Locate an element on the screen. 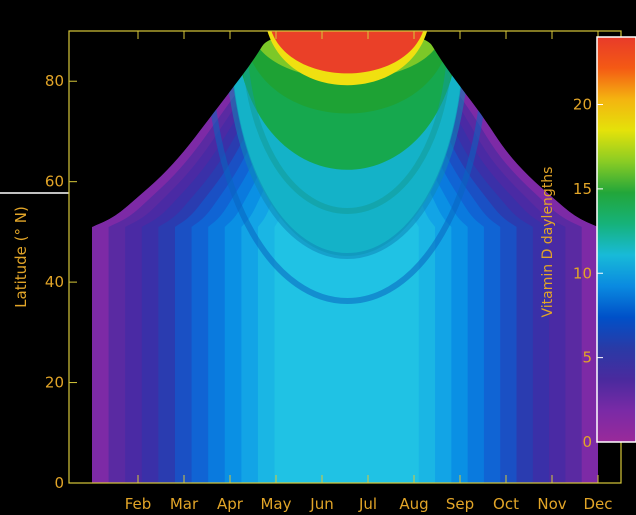 The height and width of the screenshot is (515, 636). polar-day-region is located at coordinates (347, 52).